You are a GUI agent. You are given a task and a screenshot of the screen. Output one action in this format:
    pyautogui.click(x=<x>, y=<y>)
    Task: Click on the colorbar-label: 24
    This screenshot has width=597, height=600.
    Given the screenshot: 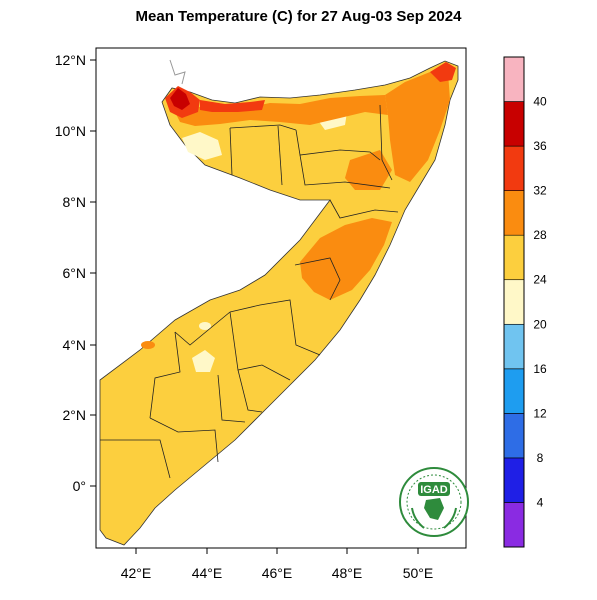 What is the action you would take?
    pyautogui.click(x=540, y=280)
    